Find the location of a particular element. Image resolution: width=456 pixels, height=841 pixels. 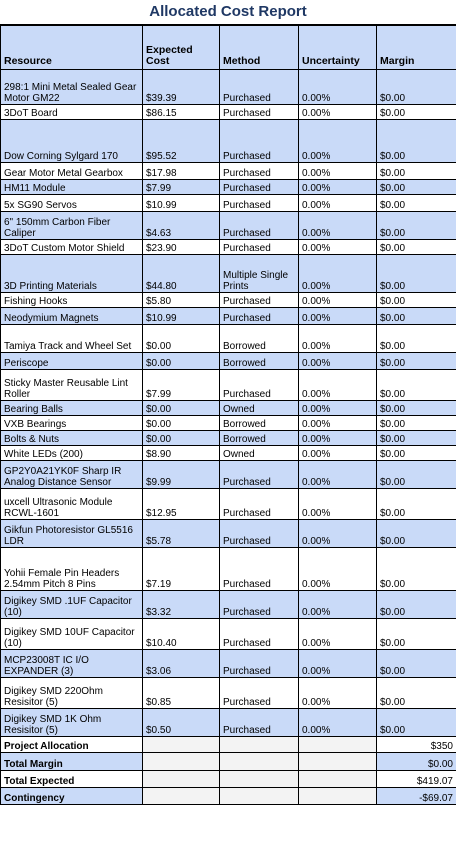

summary-label: Project Allocation is located at coordinates (71, 744).